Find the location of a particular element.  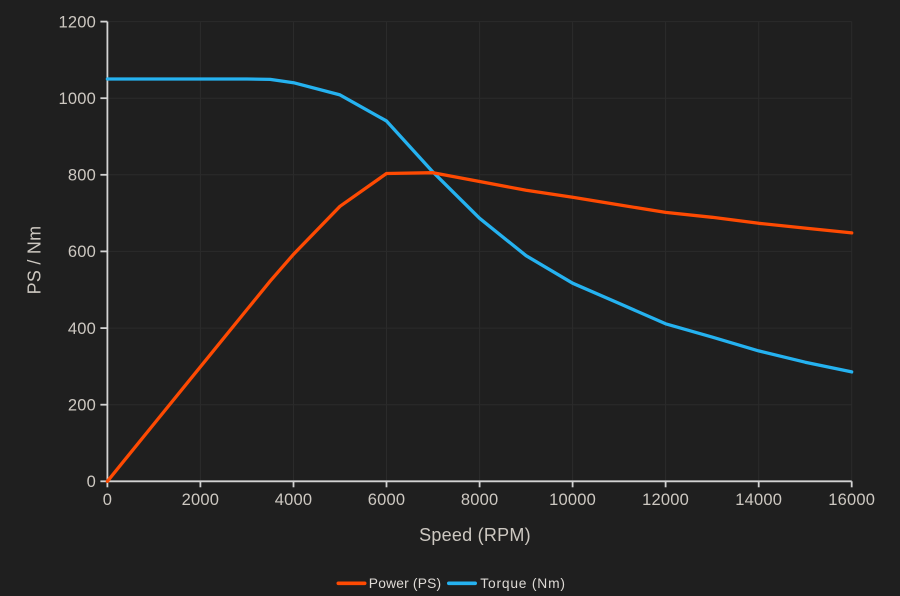

svg-text: 14000 is located at coordinates (758, 500).